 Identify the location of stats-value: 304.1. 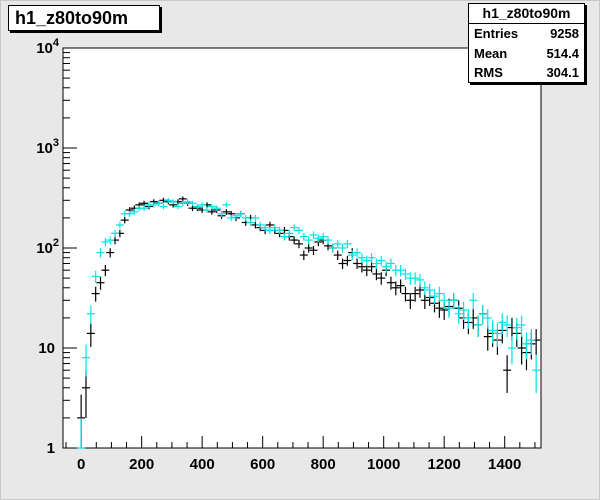
(562, 72).